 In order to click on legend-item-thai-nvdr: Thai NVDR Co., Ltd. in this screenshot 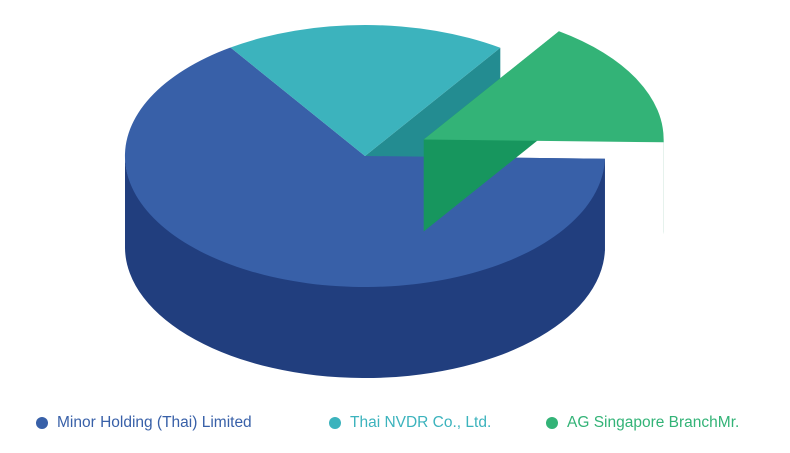, I will do `click(410, 423)`.